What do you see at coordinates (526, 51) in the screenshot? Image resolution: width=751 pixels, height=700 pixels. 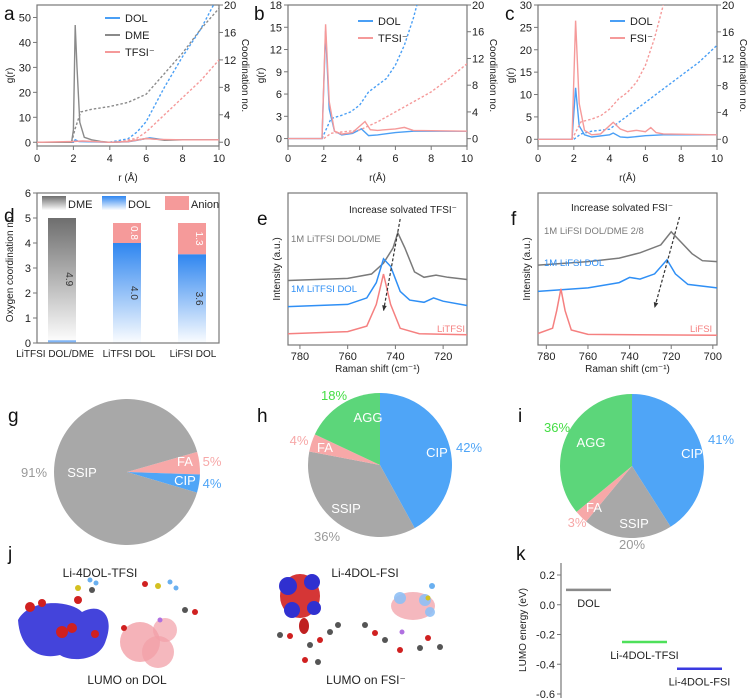 I see `y-tick-label: 20` at bounding box center [526, 51].